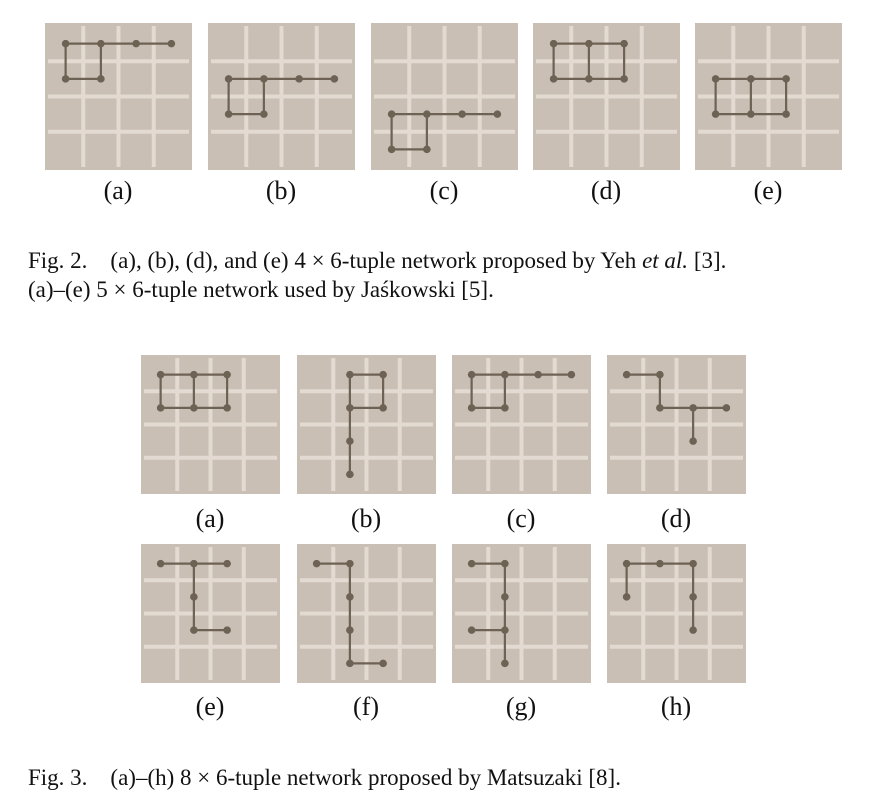 The image size is (870, 798). I want to click on fig2-label-d: (d), so click(606, 190).